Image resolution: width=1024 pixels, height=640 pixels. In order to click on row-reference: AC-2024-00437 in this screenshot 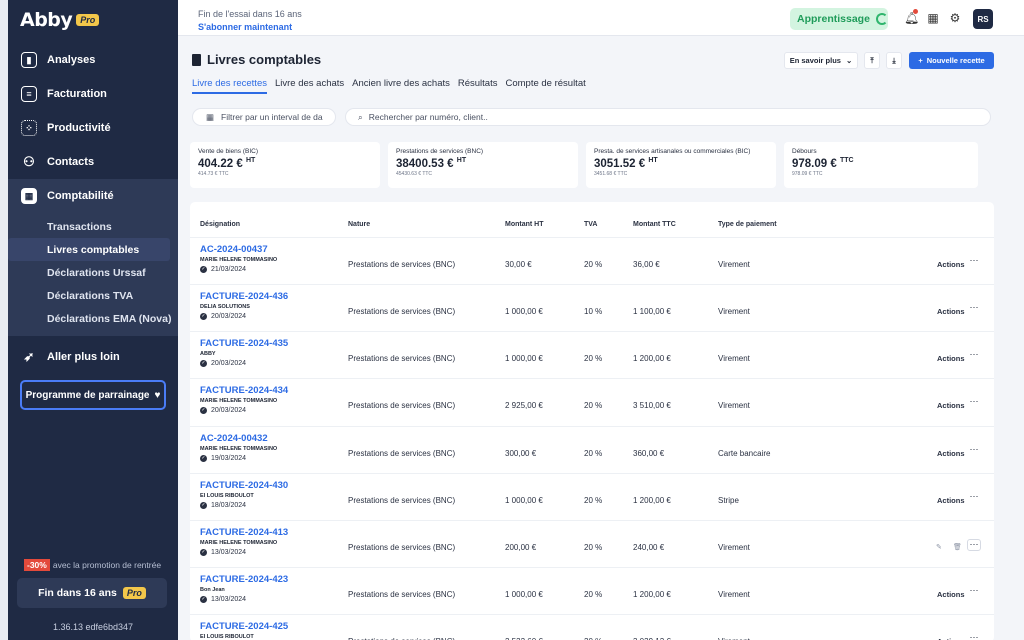, I will do `click(234, 249)`.